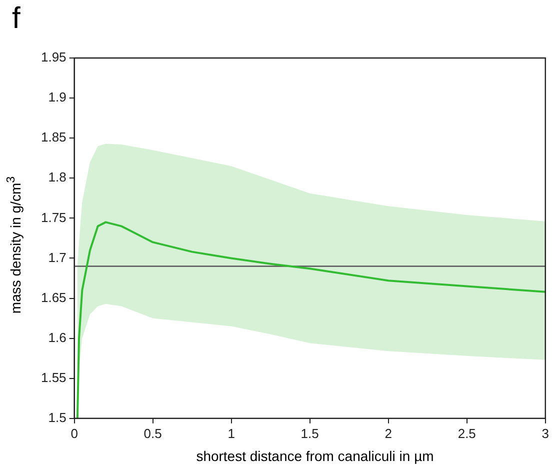 The width and height of the screenshot is (552, 467). I want to click on x-tick-label: 1.5, so click(309, 433).